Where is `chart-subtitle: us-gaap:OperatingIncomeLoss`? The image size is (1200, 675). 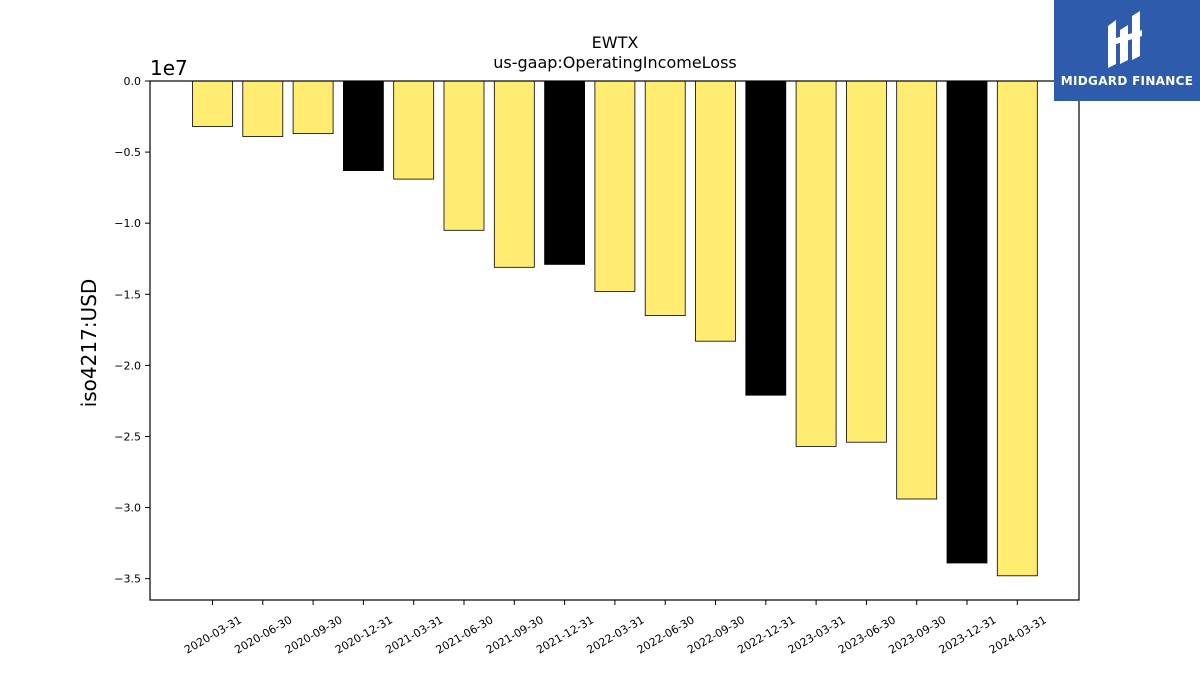
chart-subtitle: us-gaap:OperatingIncomeLoss is located at coordinates (615, 62).